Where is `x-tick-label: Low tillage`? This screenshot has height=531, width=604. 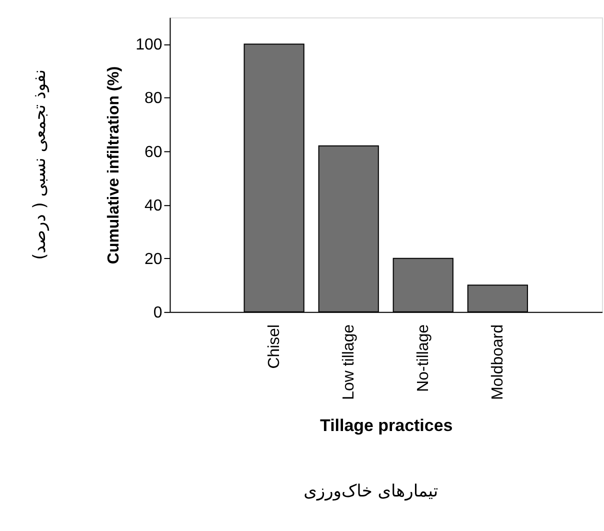 x-tick-label: Low tillage is located at coordinates (349, 362).